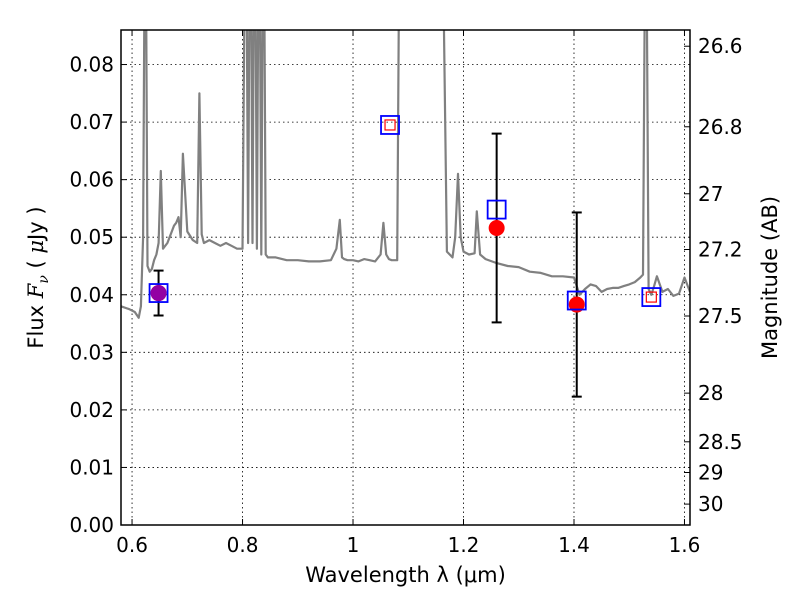  What do you see at coordinates (91, 352) in the screenshot?
I see `y-tick-label: 0.03` at bounding box center [91, 352].